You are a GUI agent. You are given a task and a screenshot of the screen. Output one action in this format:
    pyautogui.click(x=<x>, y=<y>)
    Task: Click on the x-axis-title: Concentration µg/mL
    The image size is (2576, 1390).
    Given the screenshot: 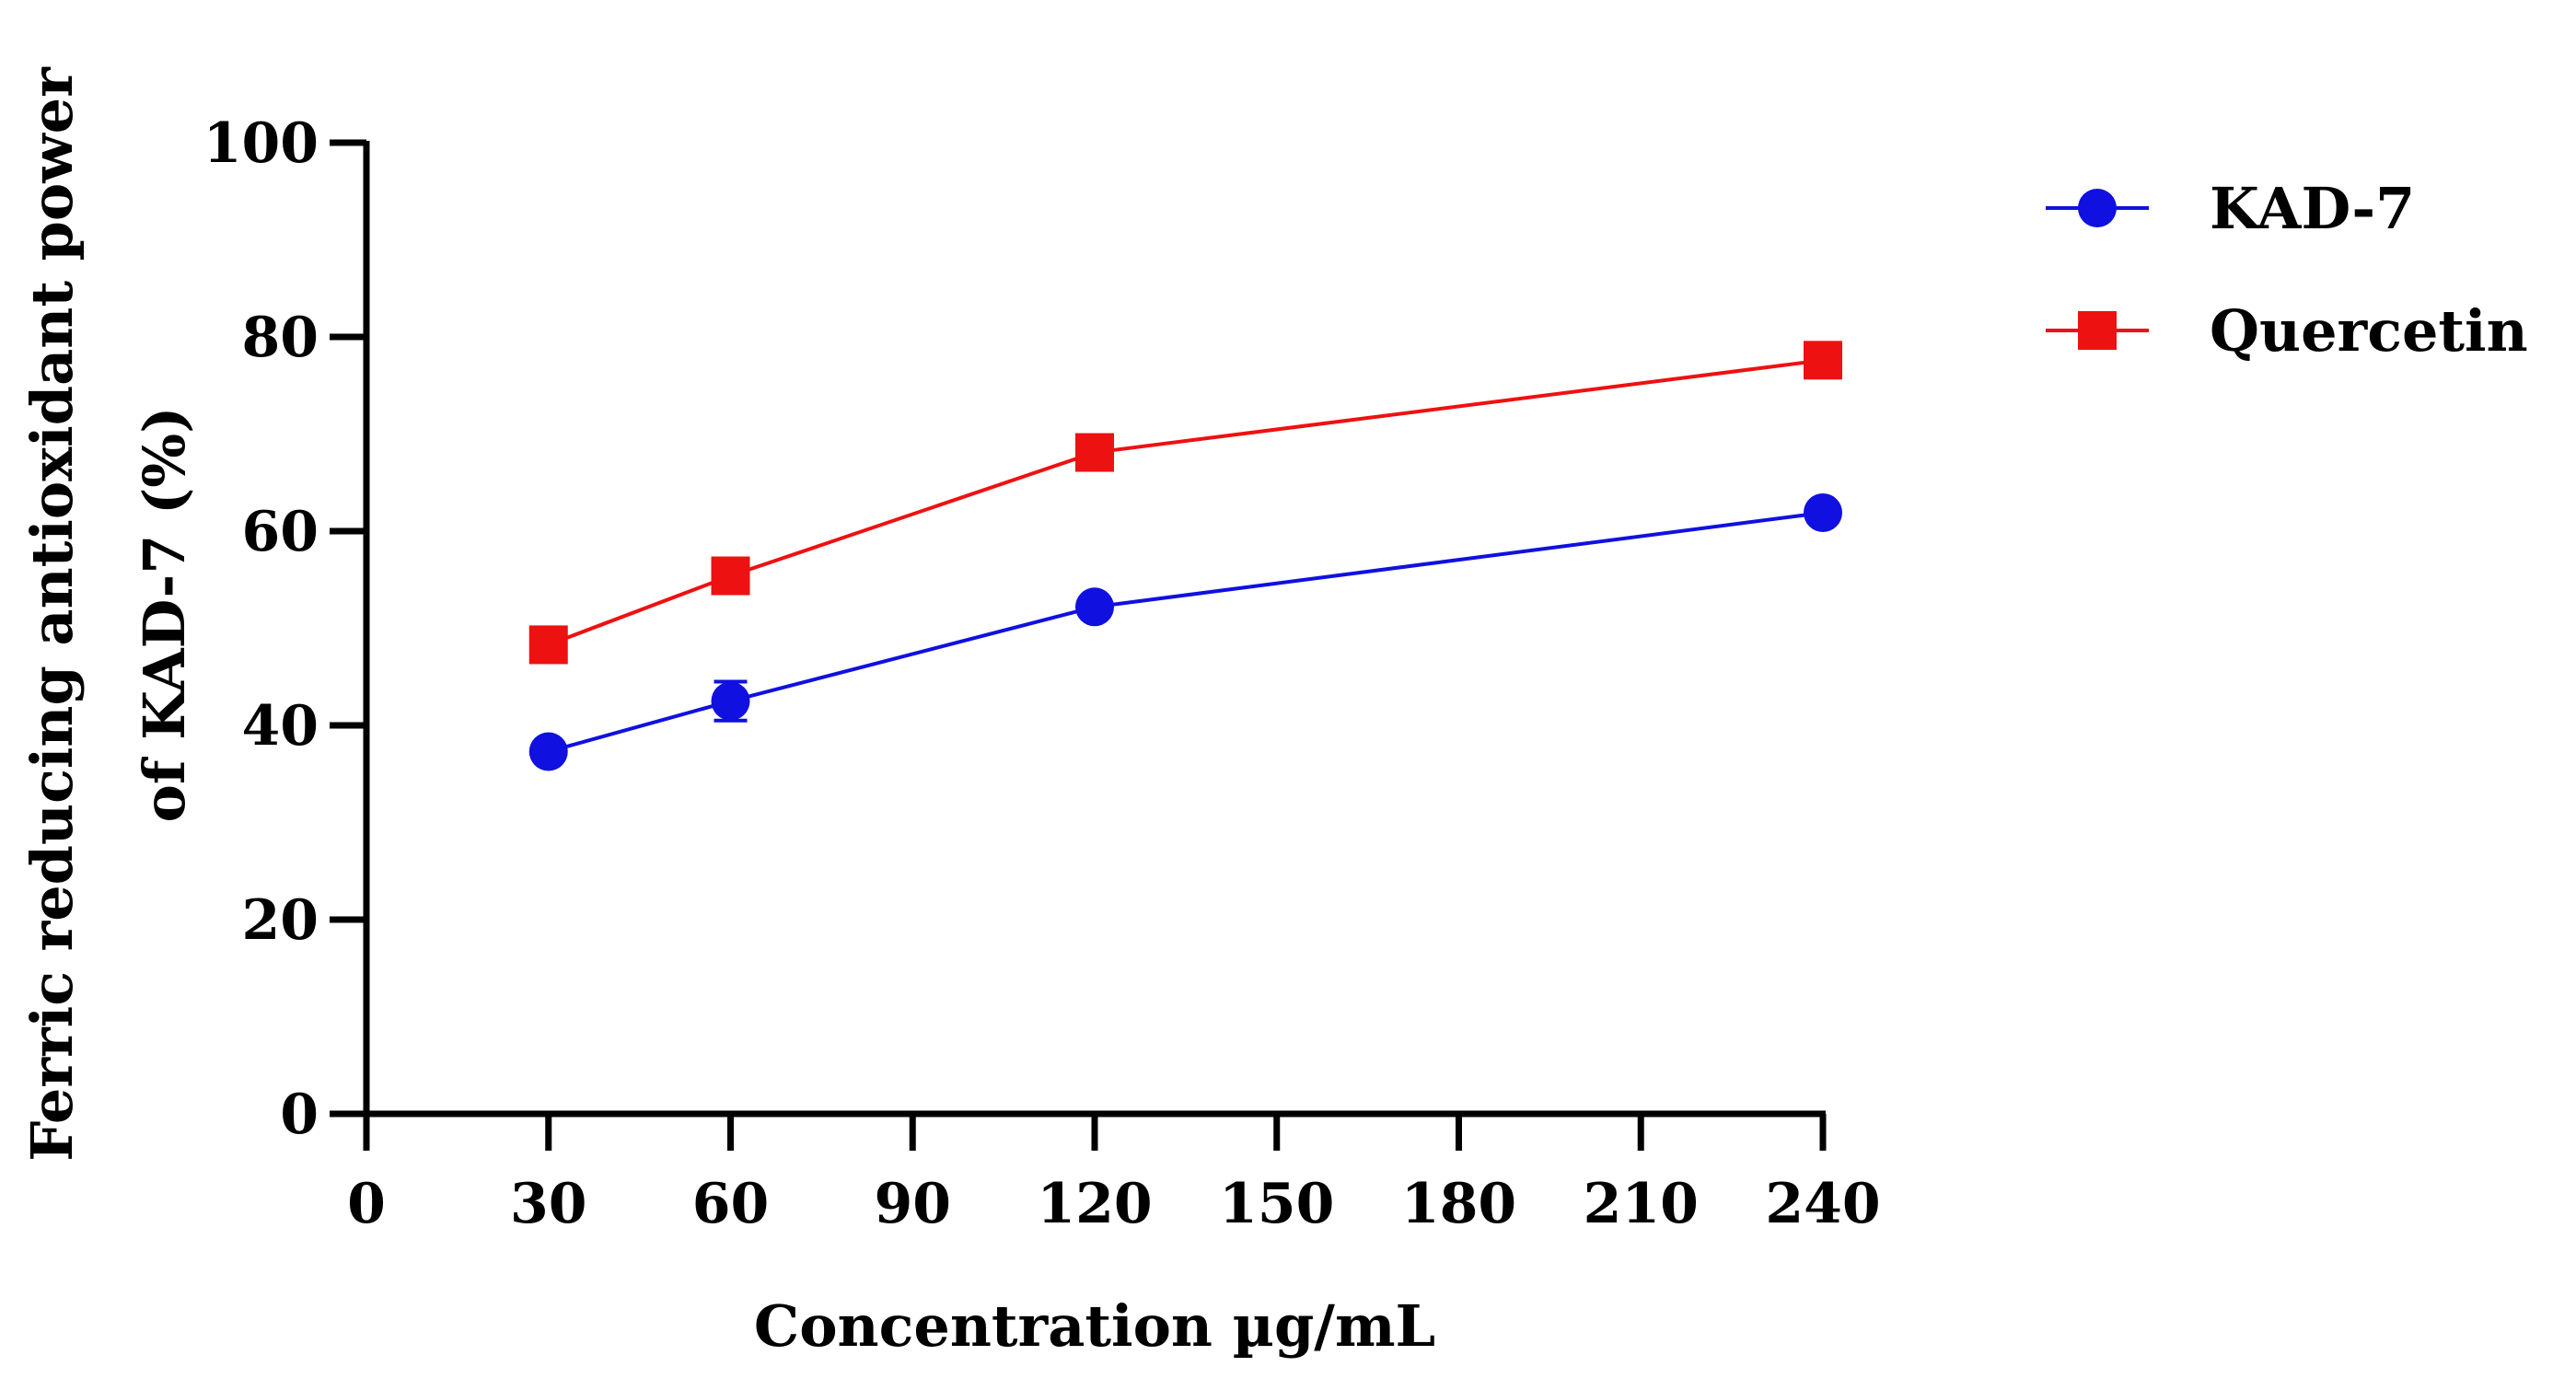 What is the action you would take?
    pyautogui.click(x=1094, y=1326)
    